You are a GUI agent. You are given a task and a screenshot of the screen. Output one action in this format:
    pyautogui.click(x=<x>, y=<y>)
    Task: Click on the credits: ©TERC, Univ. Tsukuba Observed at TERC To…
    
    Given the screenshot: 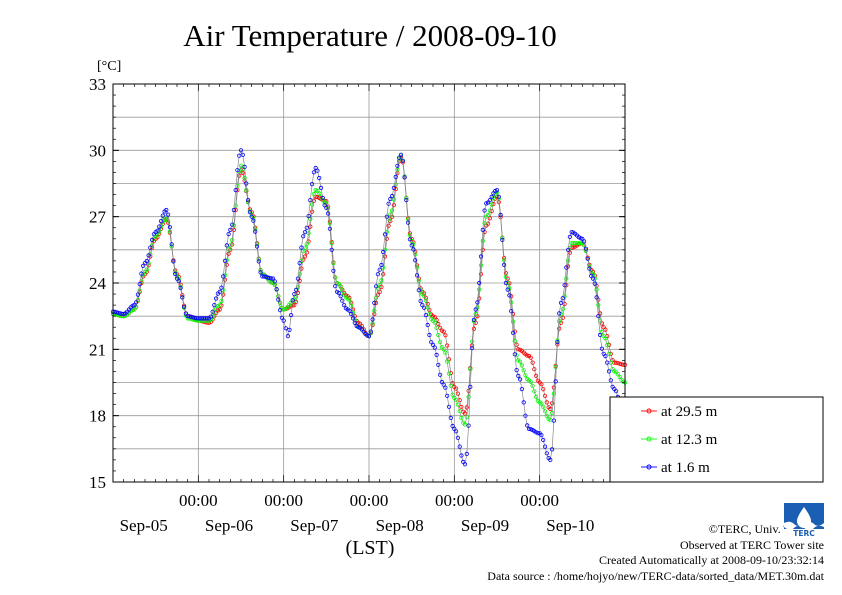 What is the action you would take?
    pyautogui.click(x=614, y=553)
    